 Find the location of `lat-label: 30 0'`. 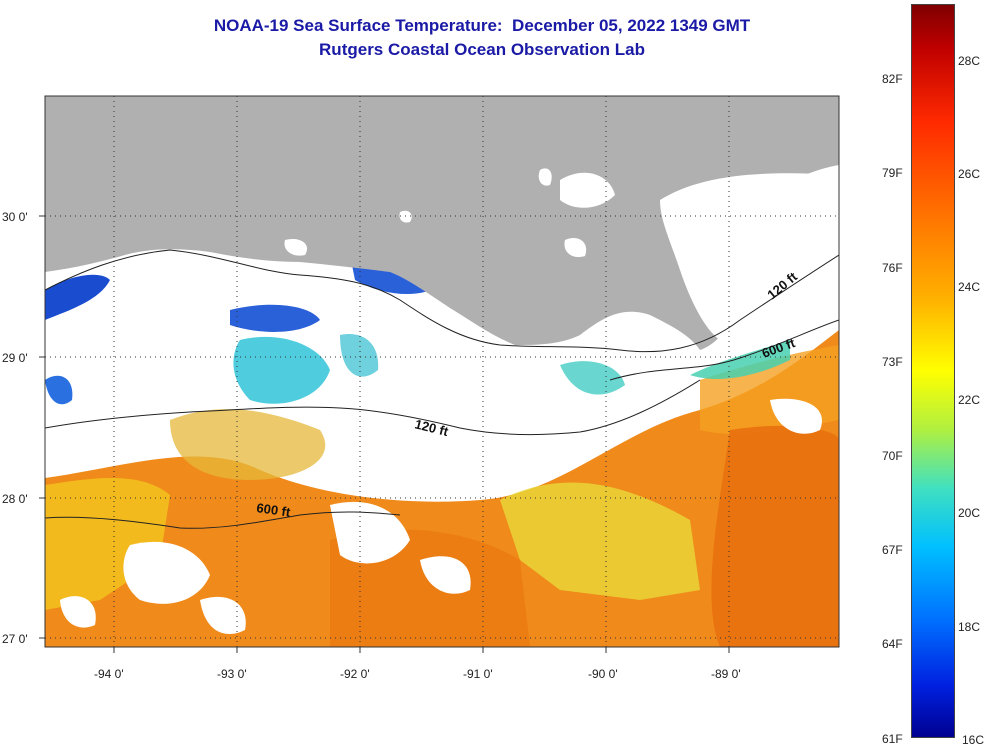

lat-label: 30 0' is located at coordinates (15, 217).